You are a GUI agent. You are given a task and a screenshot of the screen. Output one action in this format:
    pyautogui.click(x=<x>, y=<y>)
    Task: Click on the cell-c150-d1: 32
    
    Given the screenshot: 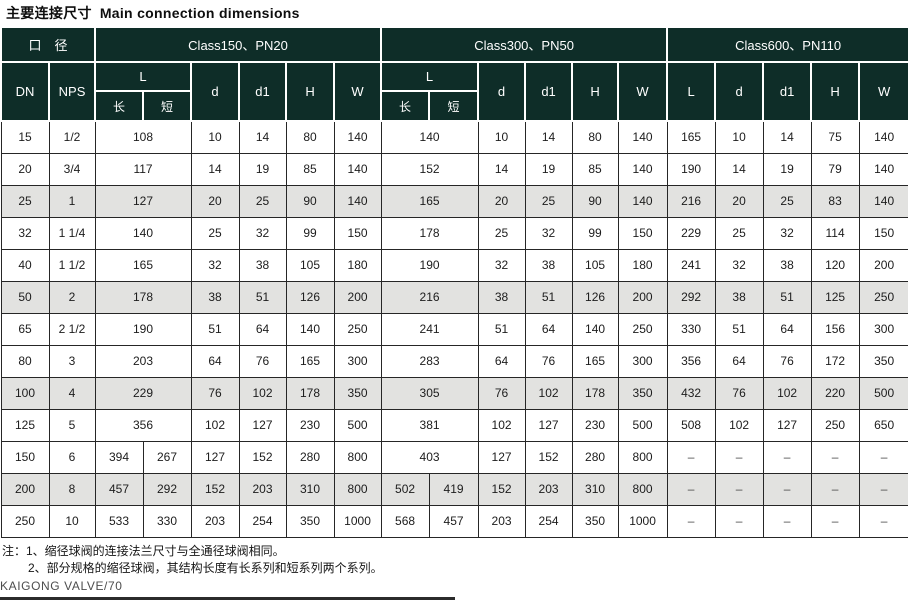 What is the action you would take?
    pyautogui.click(x=262, y=233)
    